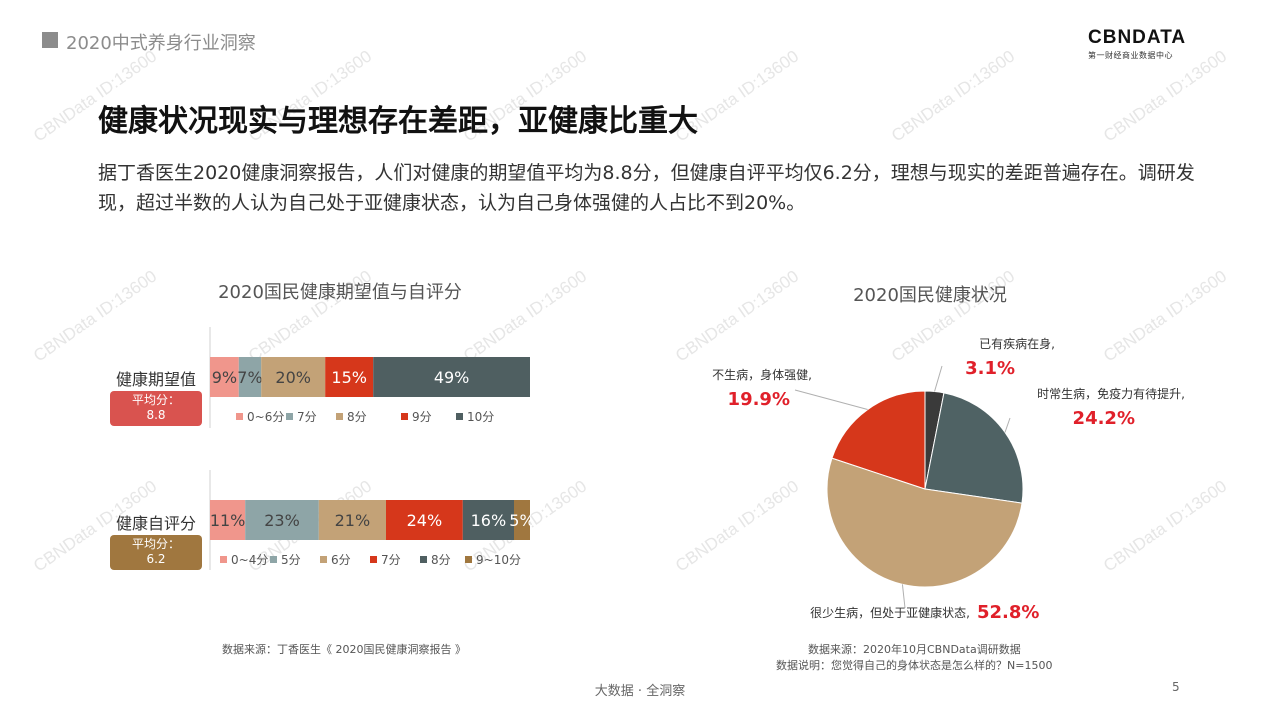  Describe the element at coordinates (1017, 343) in the screenshot. I see `pie-category-label: 已有疾病在身,` at that location.